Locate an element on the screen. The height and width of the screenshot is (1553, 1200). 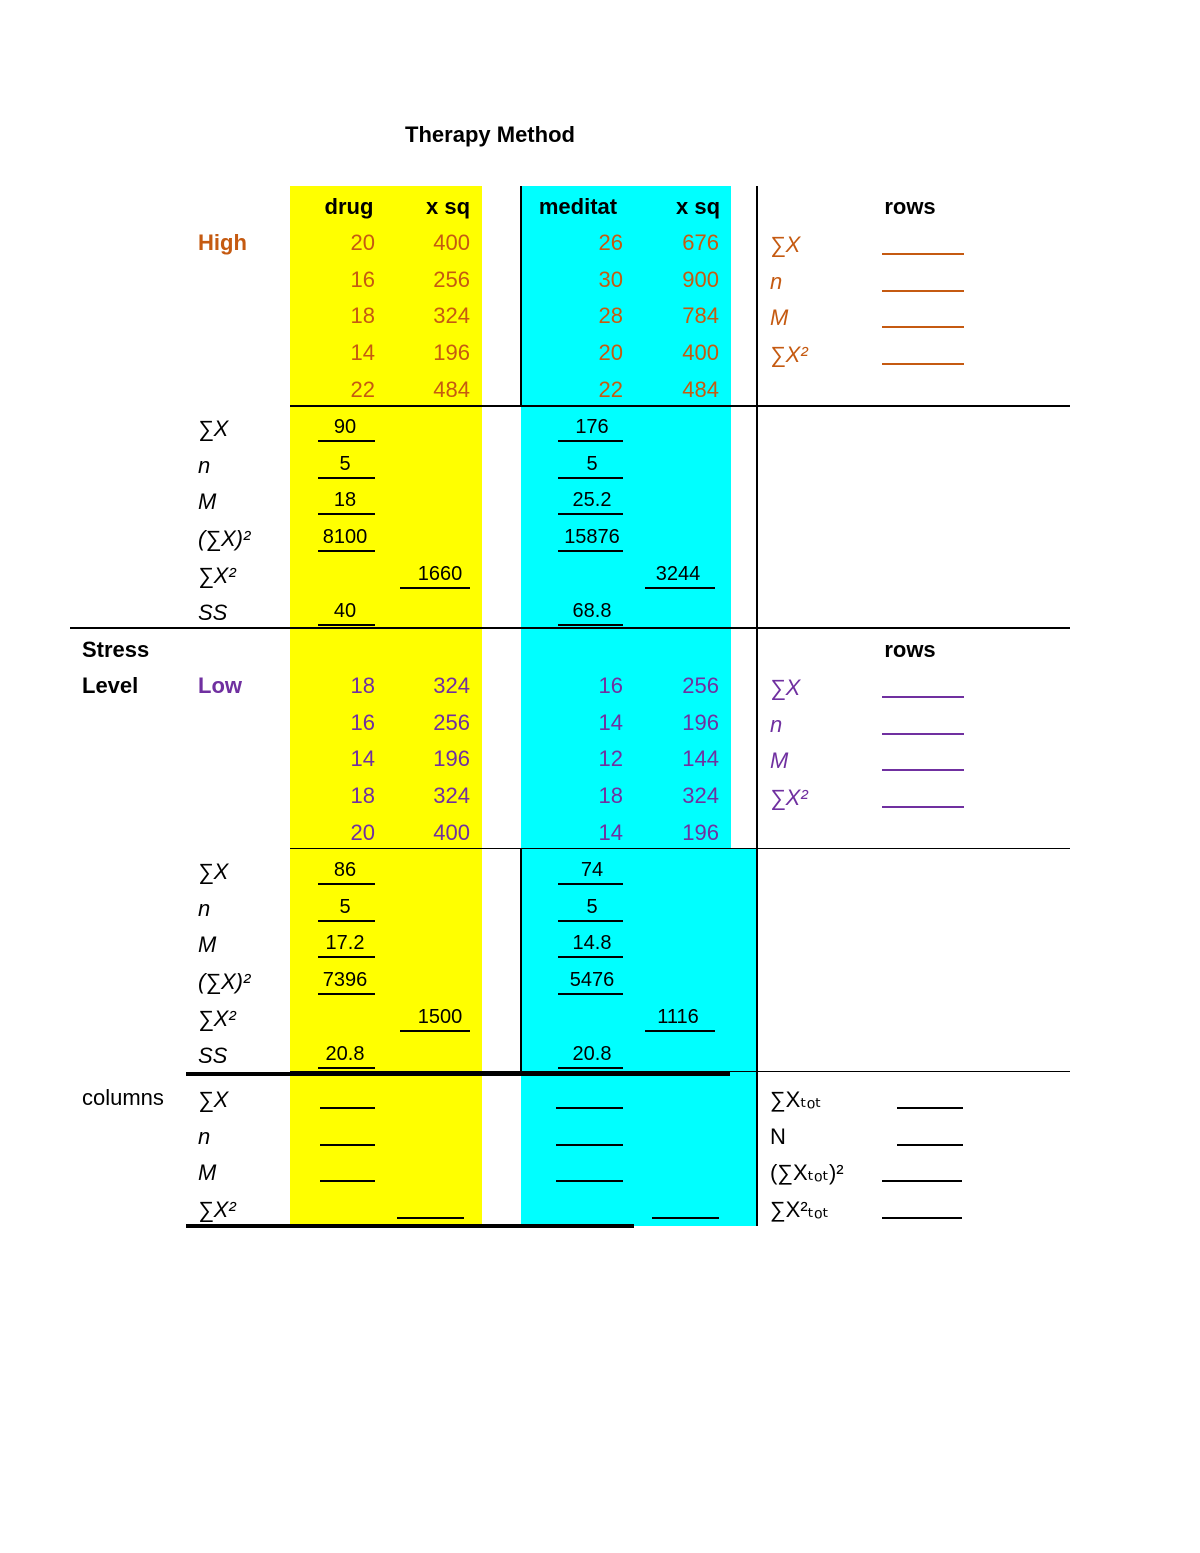
cell: 28 is located at coordinates (610, 316).